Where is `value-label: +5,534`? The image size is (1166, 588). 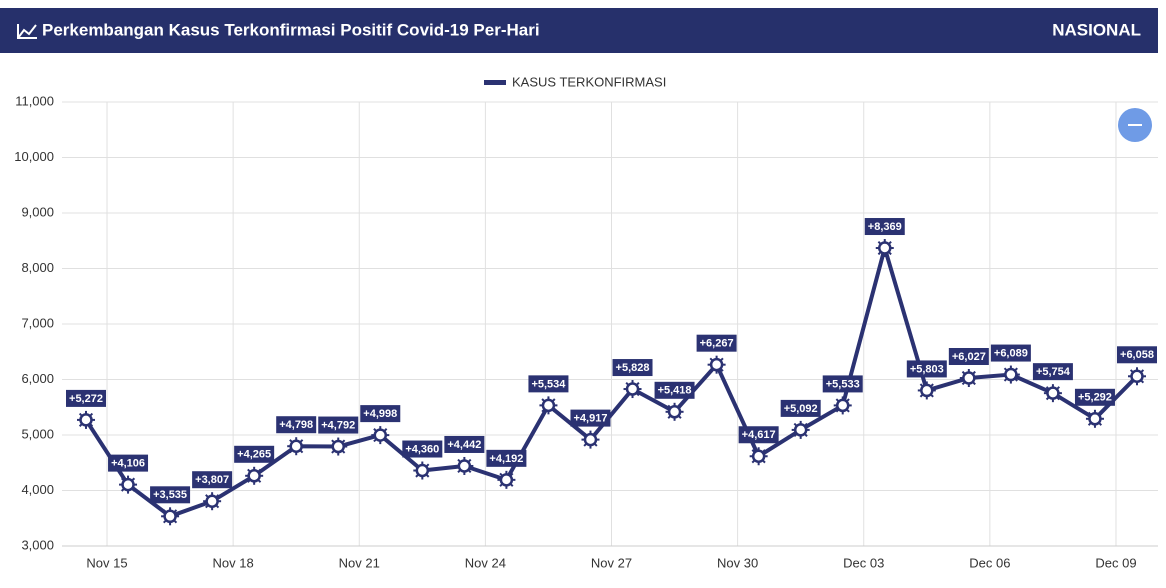
value-label: +5,534 is located at coordinates (548, 384).